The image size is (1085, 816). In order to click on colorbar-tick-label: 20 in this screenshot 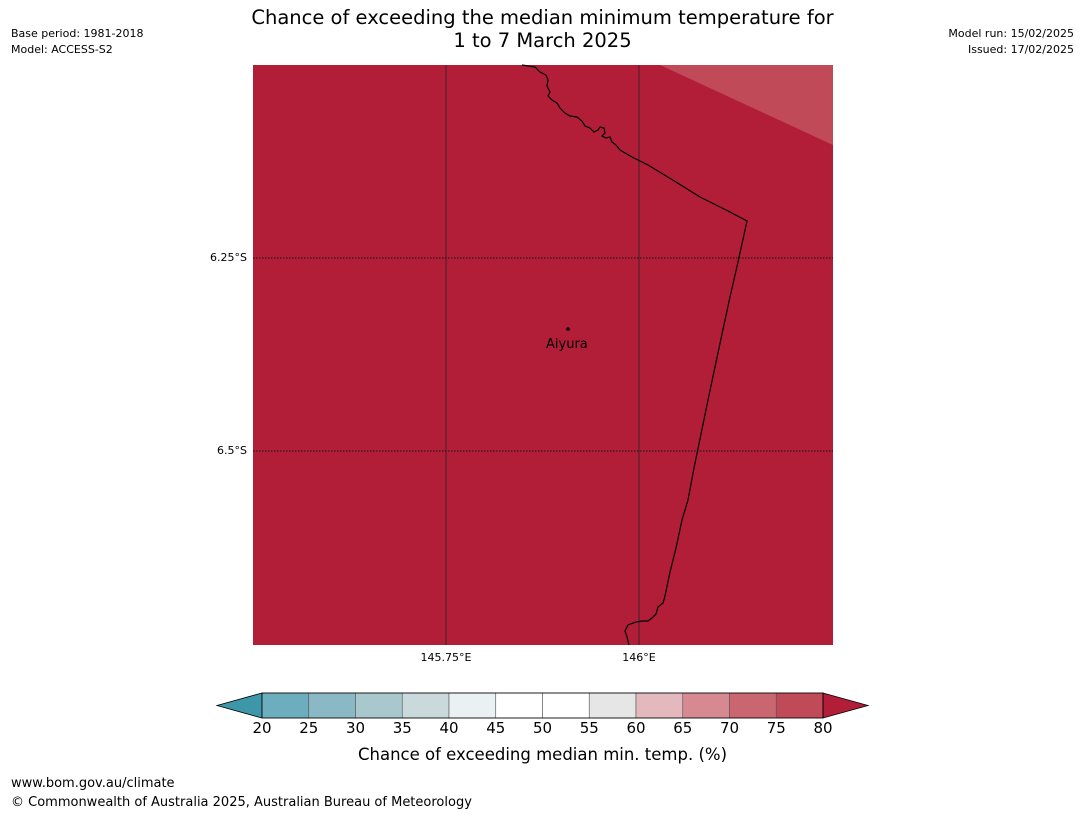, I will do `click(262, 728)`.